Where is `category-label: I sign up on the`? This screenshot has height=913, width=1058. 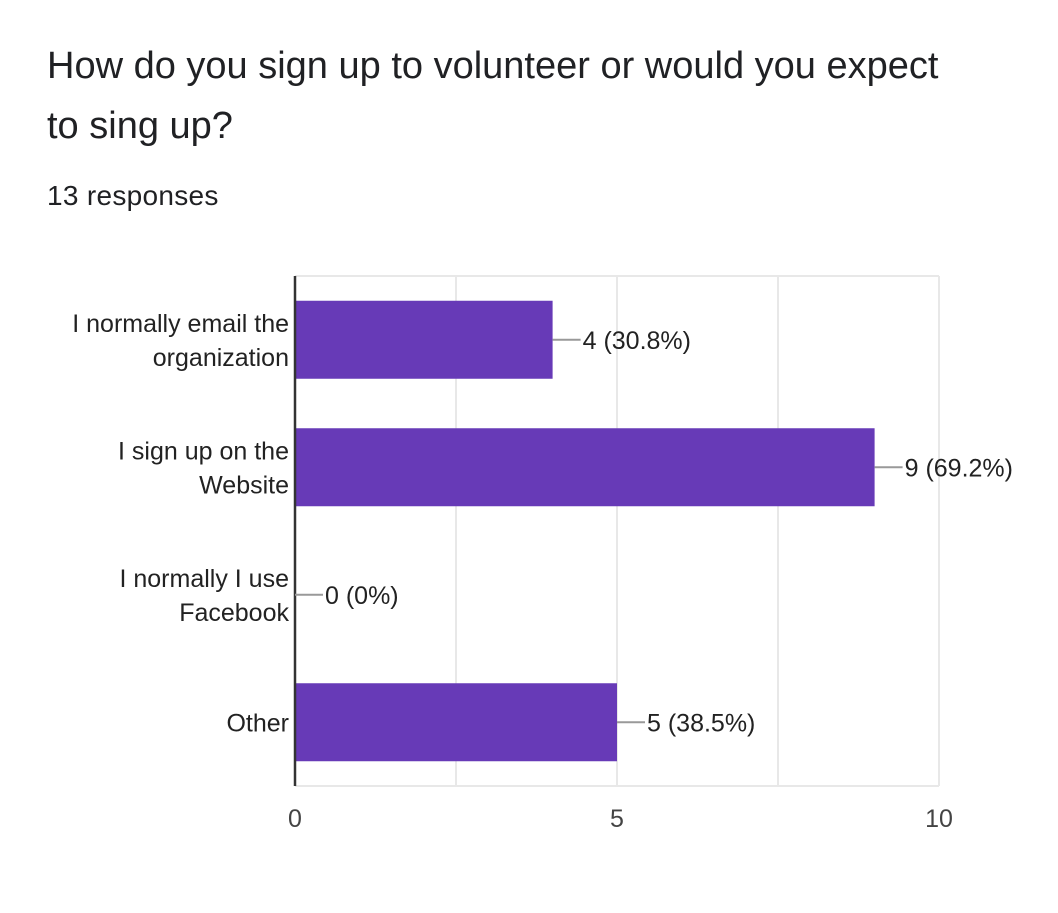 category-label: I sign up on the is located at coordinates (203, 451).